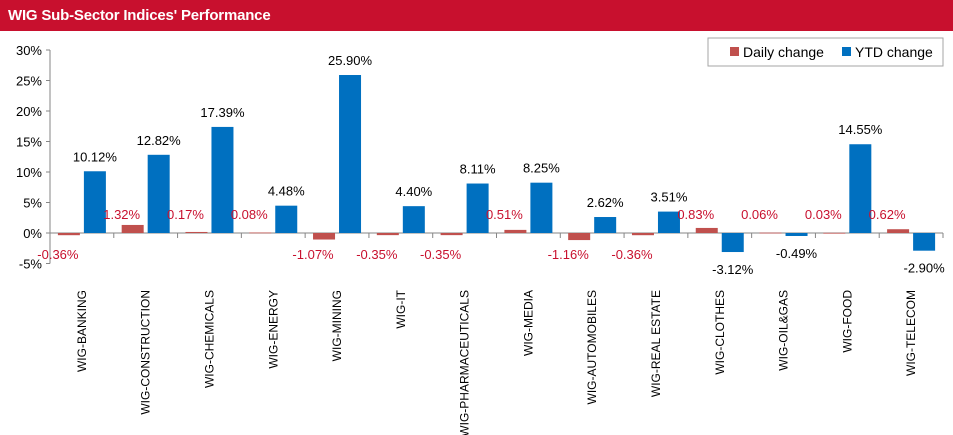 This screenshot has height=435, width=953. I want to click on data-label-ytd: -0.49%, so click(797, 253).